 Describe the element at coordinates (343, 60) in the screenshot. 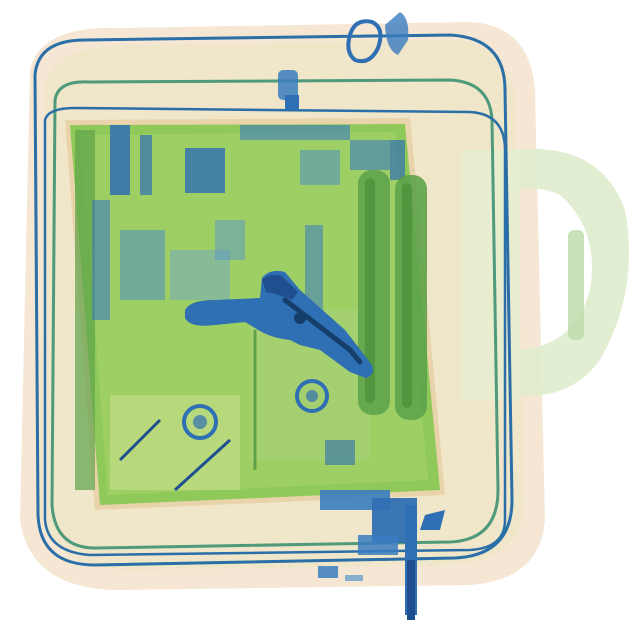

I see `zipper-pull-top` at that location.